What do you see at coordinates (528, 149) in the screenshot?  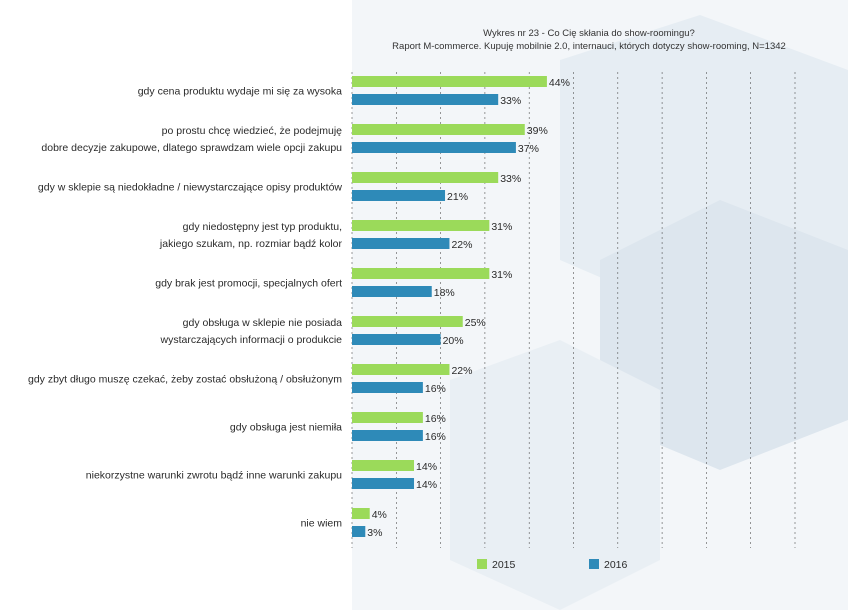 I see `value-label: 37%` at bounding box center [528, 149].